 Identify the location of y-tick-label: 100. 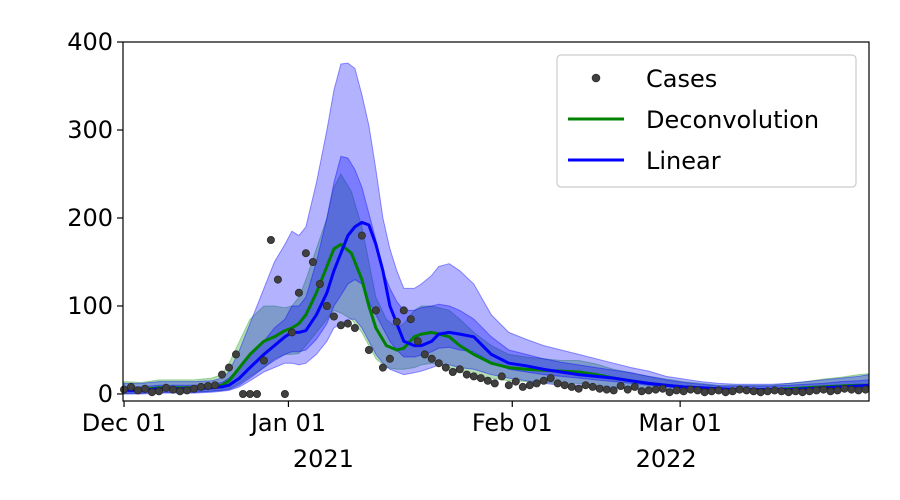
(90, 306).